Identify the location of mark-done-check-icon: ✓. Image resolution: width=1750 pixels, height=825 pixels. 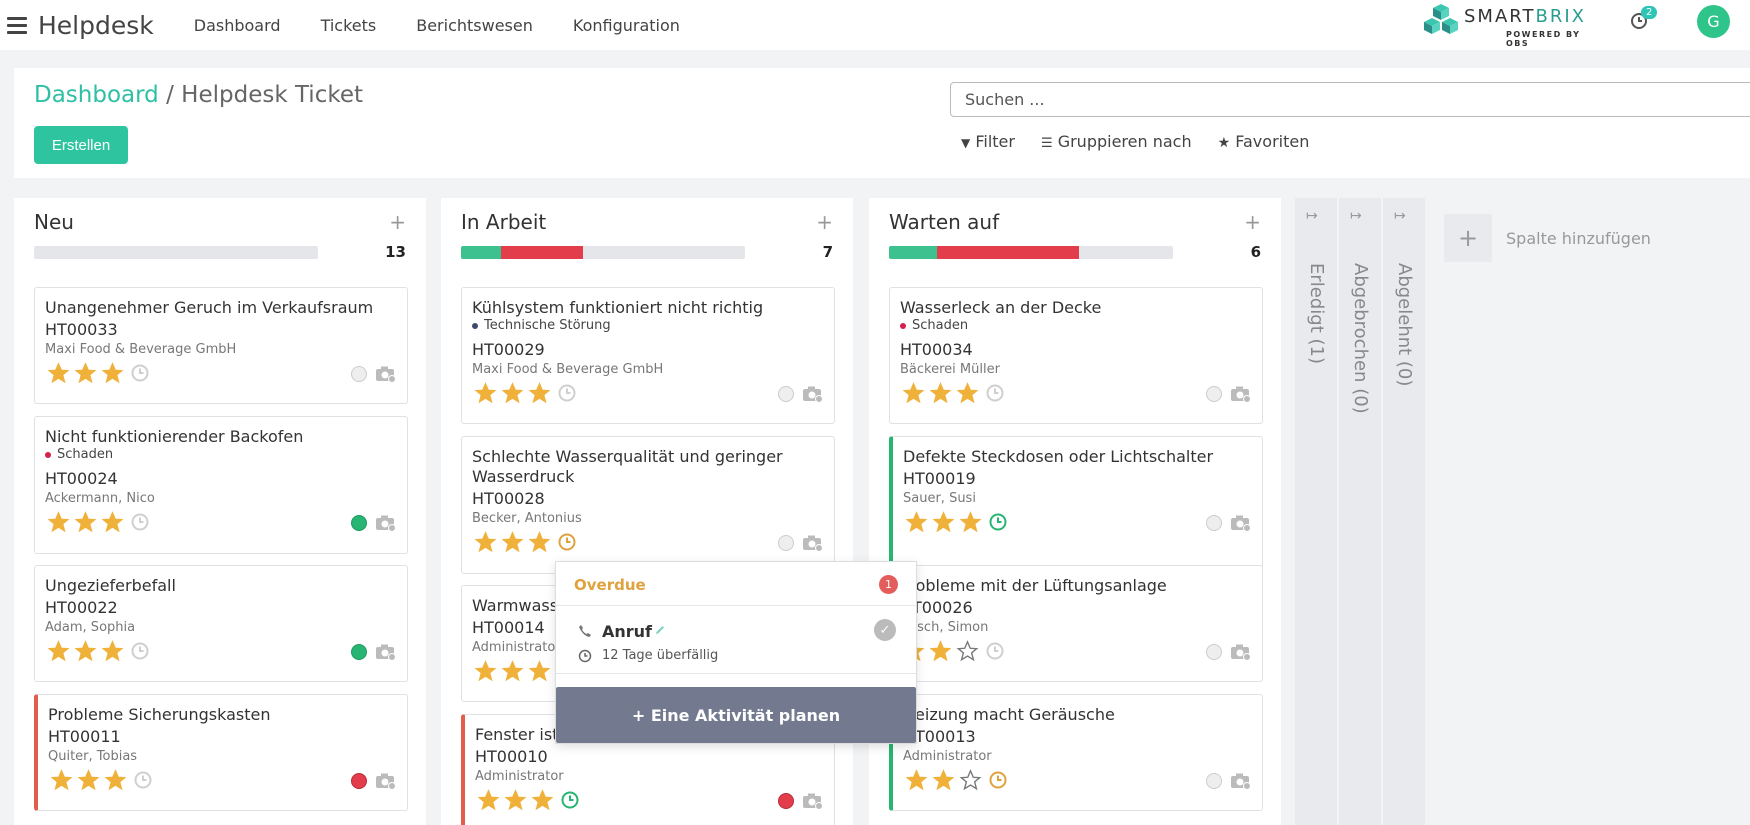
(885, 630).